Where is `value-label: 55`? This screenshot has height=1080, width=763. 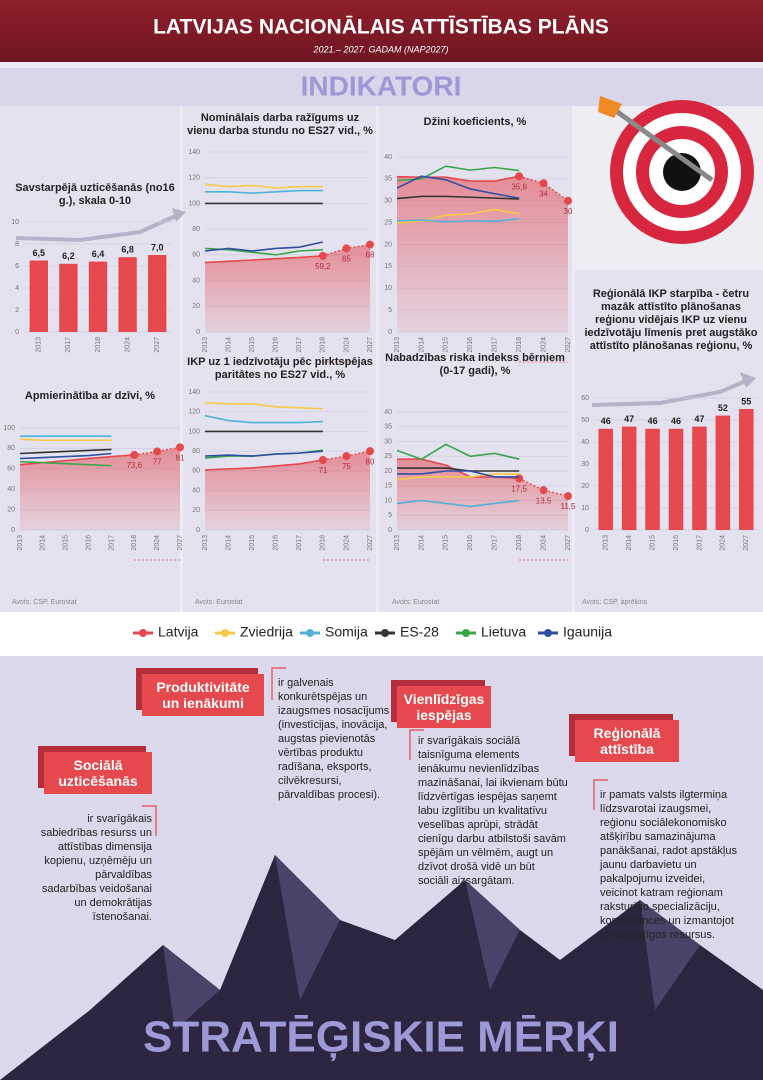
value-label: 55 is located at coordinates (746, 401).